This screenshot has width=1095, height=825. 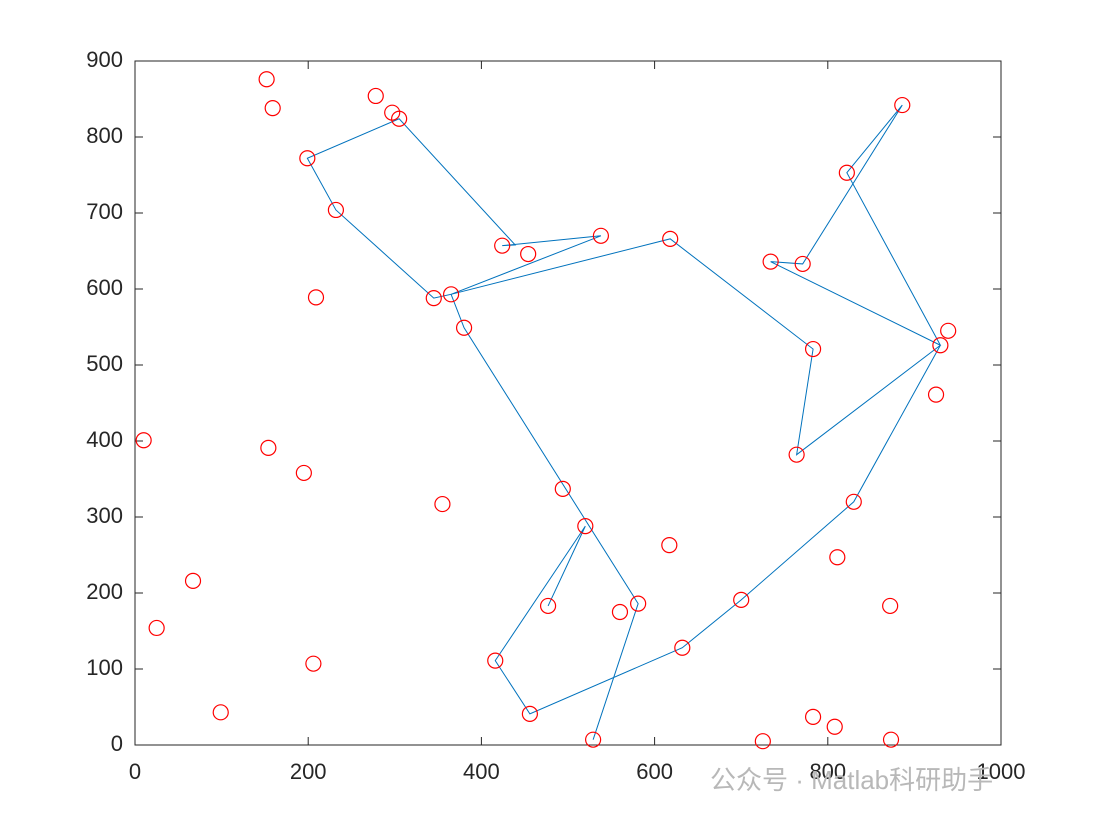 I want to click on x-tick-label: 600, so click(x=654, y=771).